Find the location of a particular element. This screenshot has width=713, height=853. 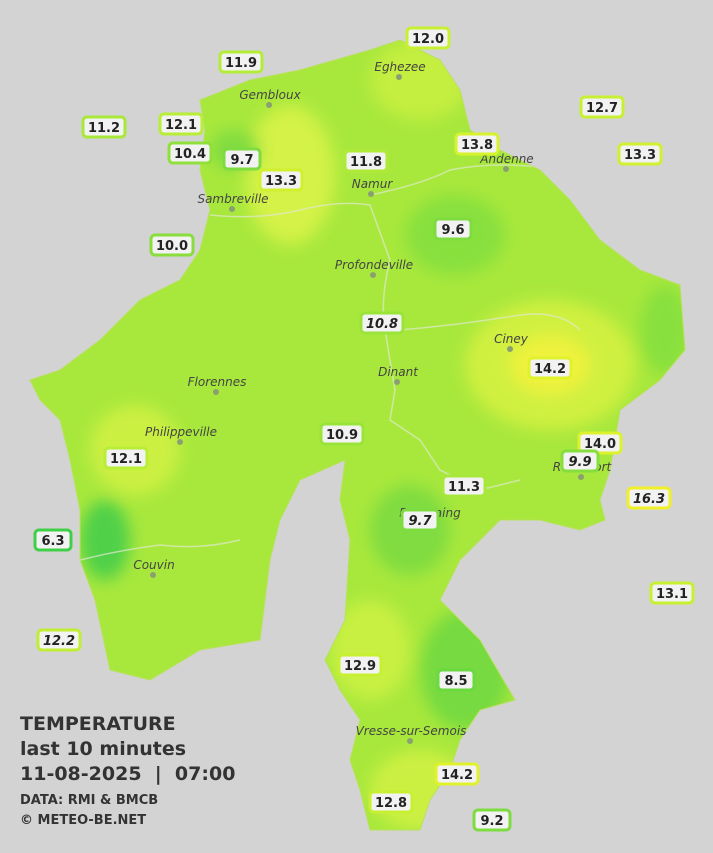

station-value: 14.0 is located at coordinates (600, 444).